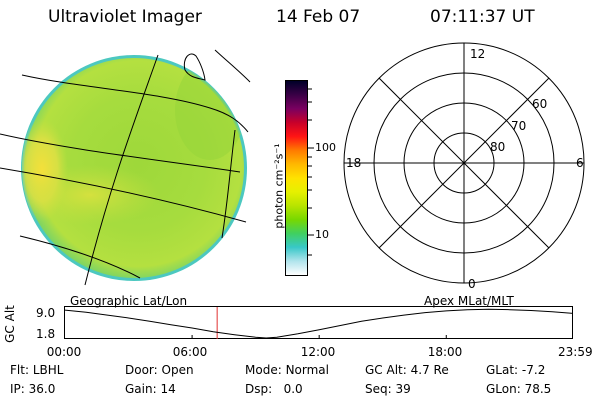 The width and height of the screenshot is (600, 400). Describe the element at coordinates (232, 66) in the screenshot. I see `grid-line-outside` at that location.